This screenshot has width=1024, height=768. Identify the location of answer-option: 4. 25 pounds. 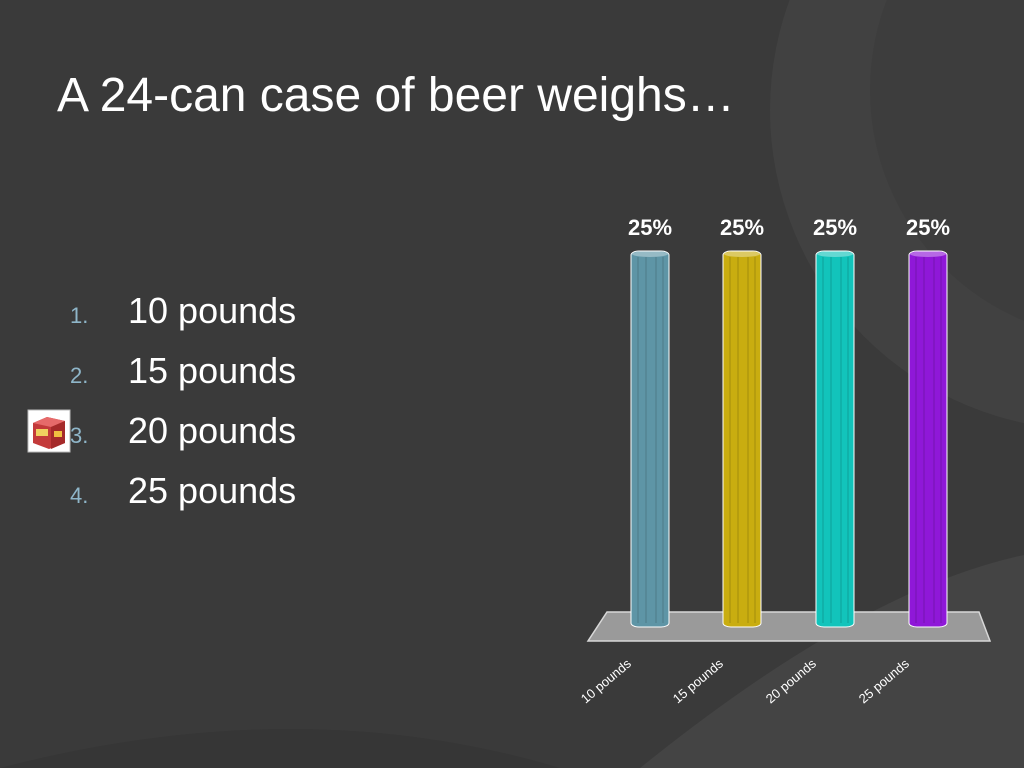
(183, 500).